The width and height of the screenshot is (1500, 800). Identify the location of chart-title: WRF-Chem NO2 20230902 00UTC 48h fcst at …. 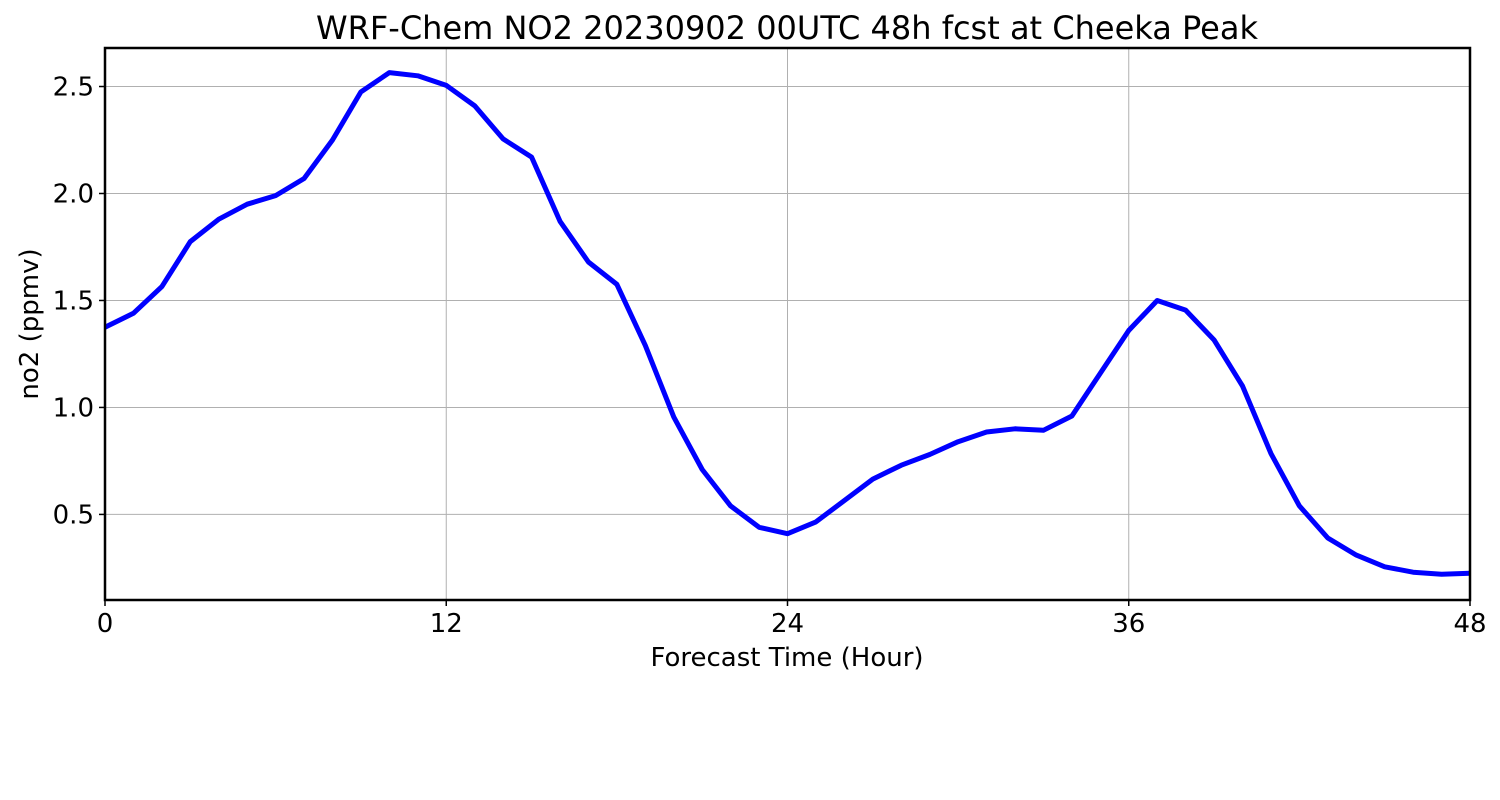
(787, 28).